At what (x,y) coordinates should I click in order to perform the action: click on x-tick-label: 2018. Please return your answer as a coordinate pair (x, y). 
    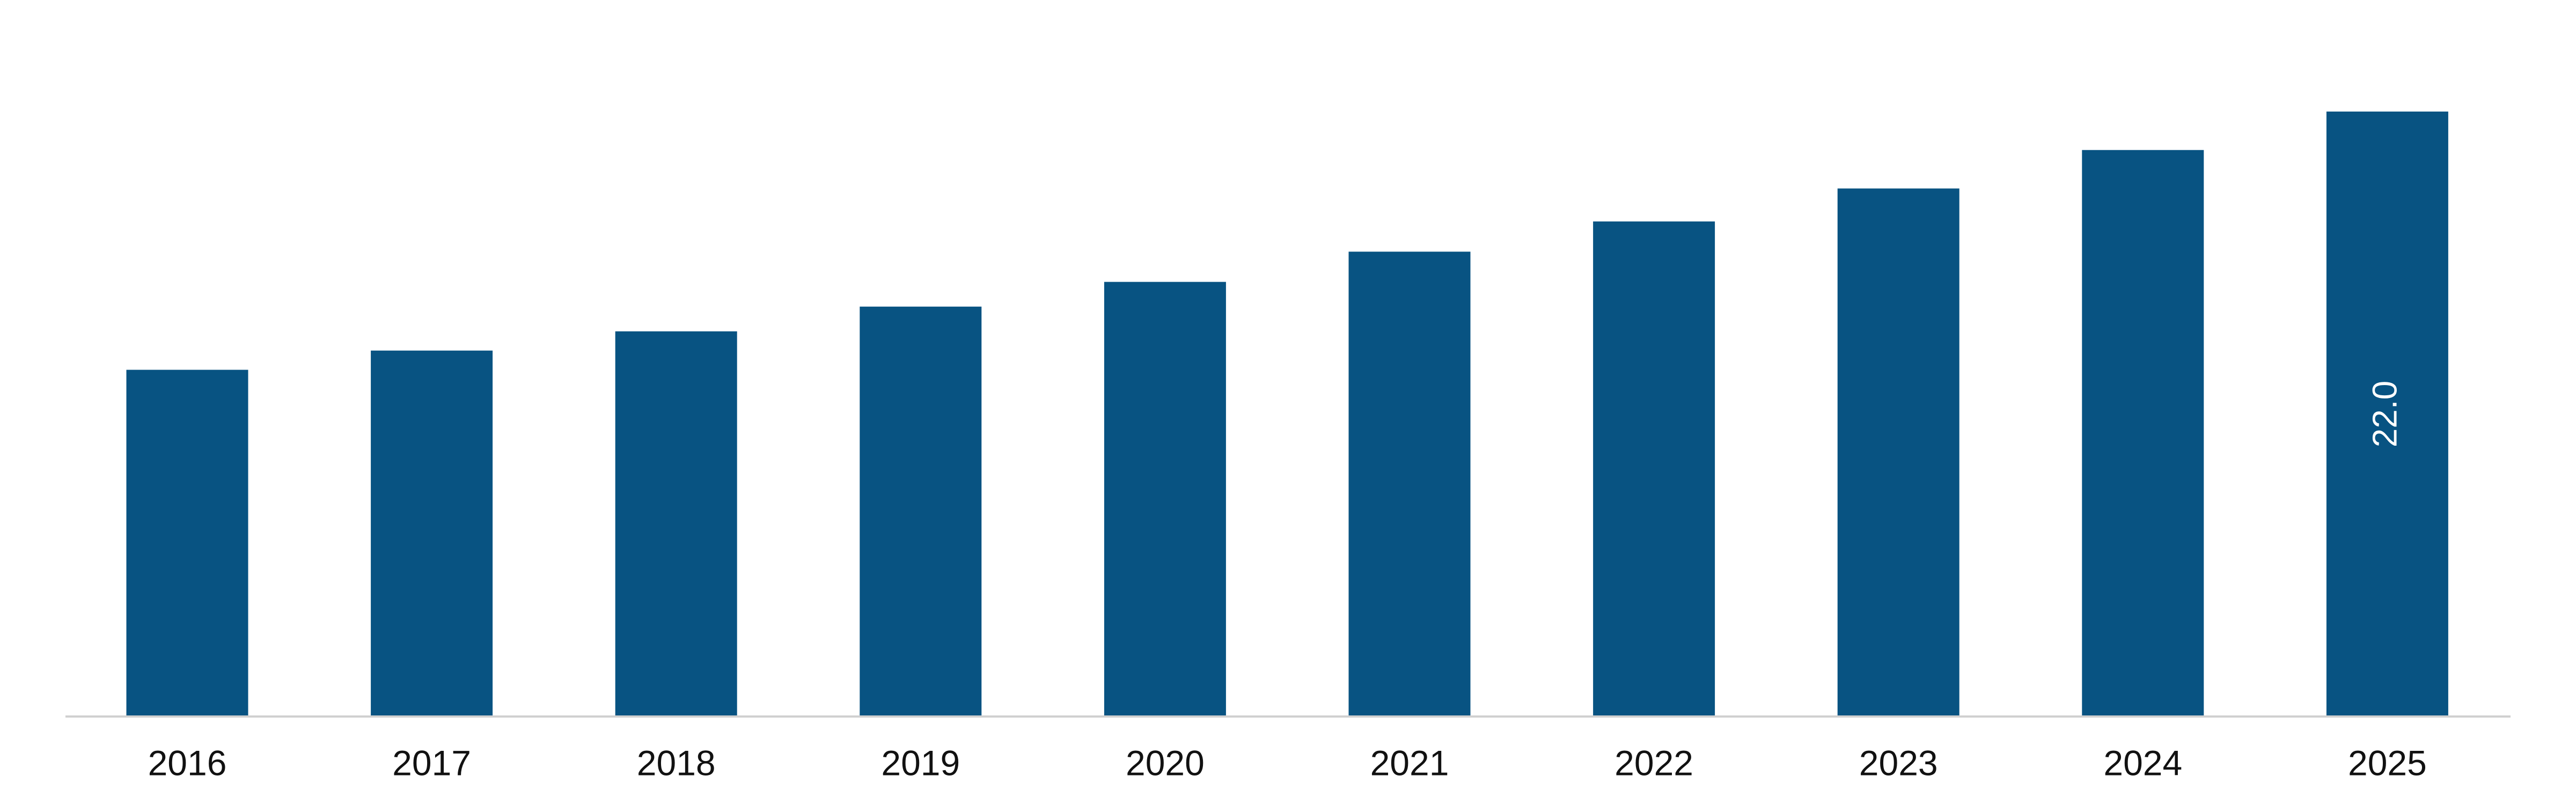
    Looking at the image, I should click on (676, 762).